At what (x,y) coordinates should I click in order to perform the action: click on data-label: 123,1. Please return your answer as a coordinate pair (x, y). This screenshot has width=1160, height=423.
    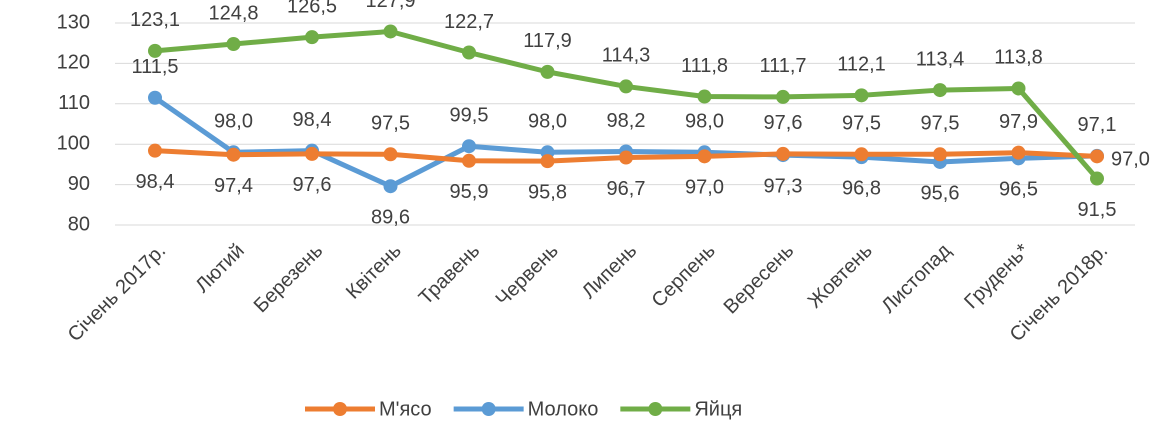
    Looking at the image, I should click on (155, 20).